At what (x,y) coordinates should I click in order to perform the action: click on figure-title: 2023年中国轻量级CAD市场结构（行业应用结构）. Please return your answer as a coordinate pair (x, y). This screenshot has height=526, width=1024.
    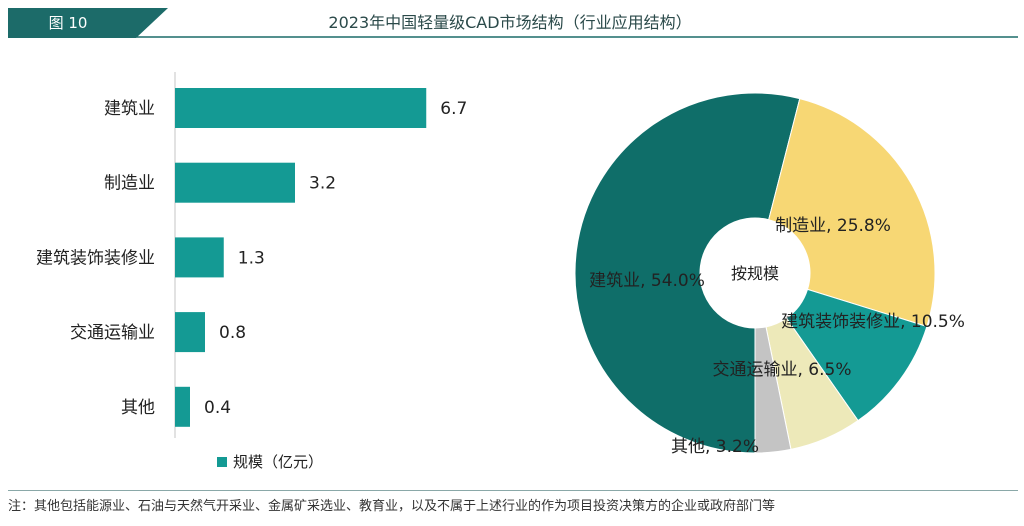
    Looking at the image, I should click on (510, 22).